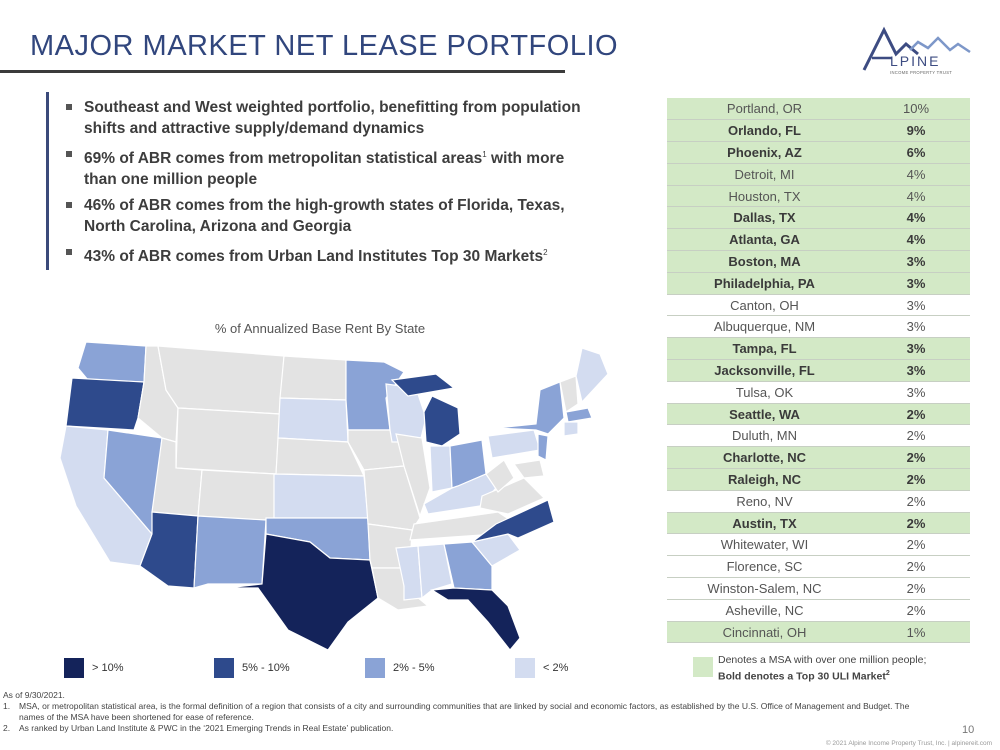 This screenshot has width=1000, height=750. What do you see at coordinates (321, 496) in the screenshot?
I see `state-kansas` at bounding box center [321, 496].